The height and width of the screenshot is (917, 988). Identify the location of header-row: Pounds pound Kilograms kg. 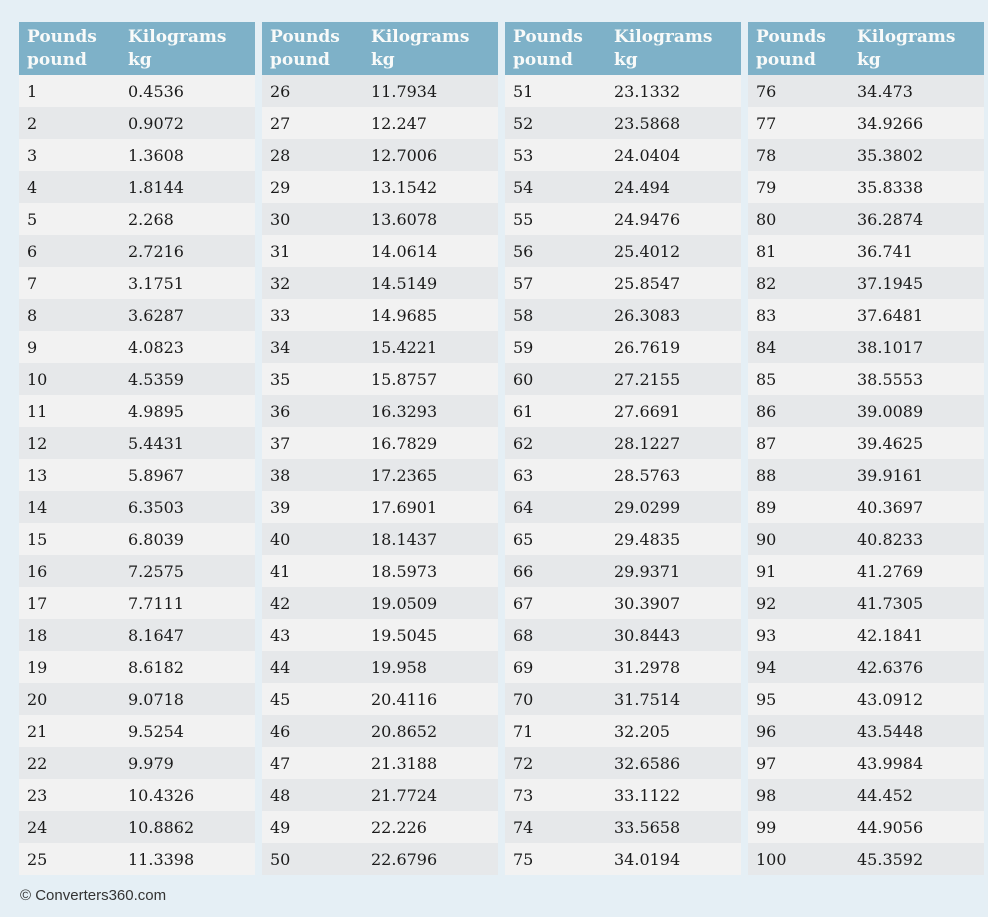
(866, 48).